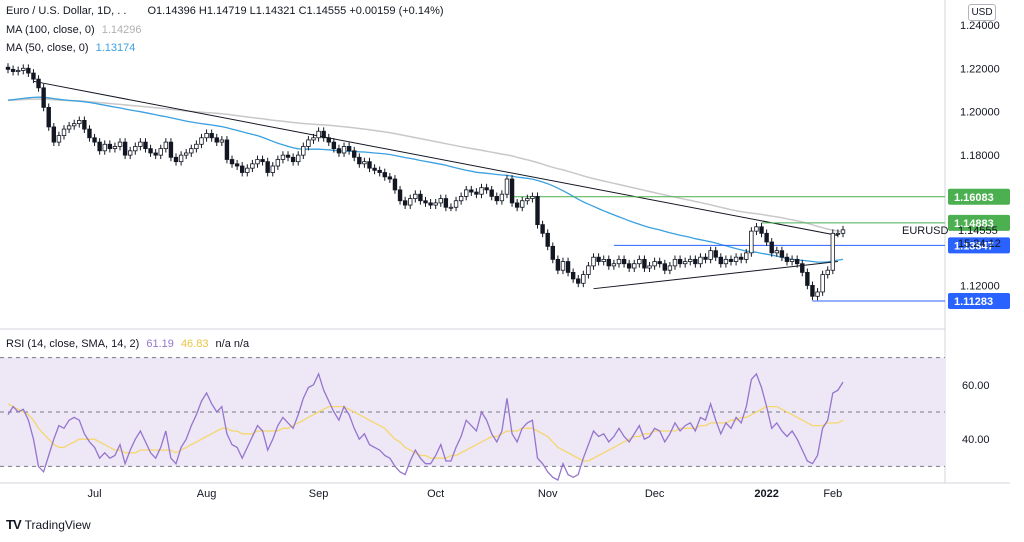  Describe the element at coordinates (435, 494) in the screenshot. I see `time-tick-label: Oct` at that location.